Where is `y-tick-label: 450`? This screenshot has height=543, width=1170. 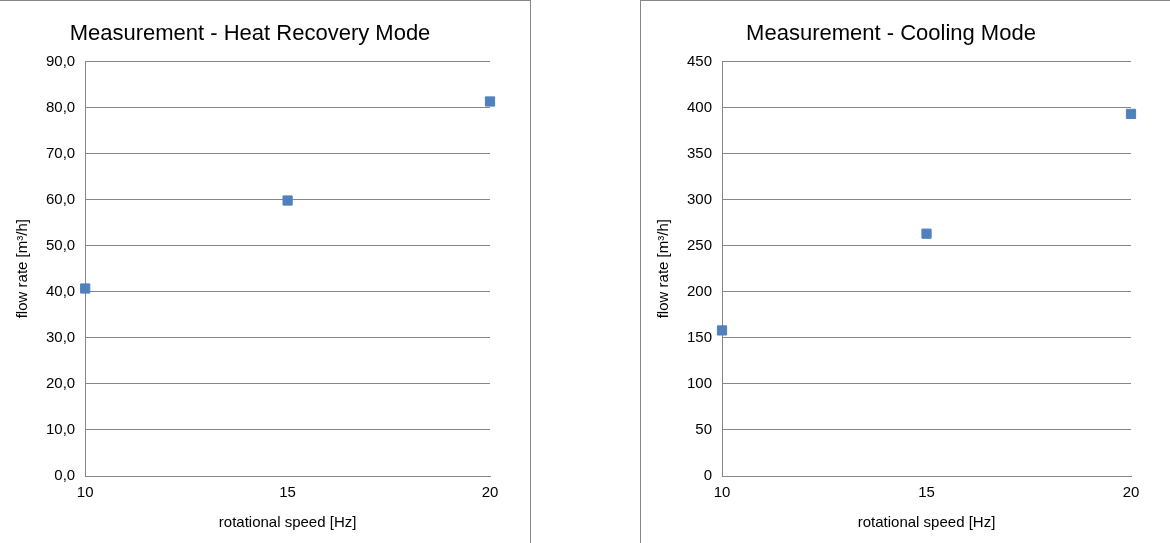
y-tick-label: 450 is located at coordinates (700, 60).